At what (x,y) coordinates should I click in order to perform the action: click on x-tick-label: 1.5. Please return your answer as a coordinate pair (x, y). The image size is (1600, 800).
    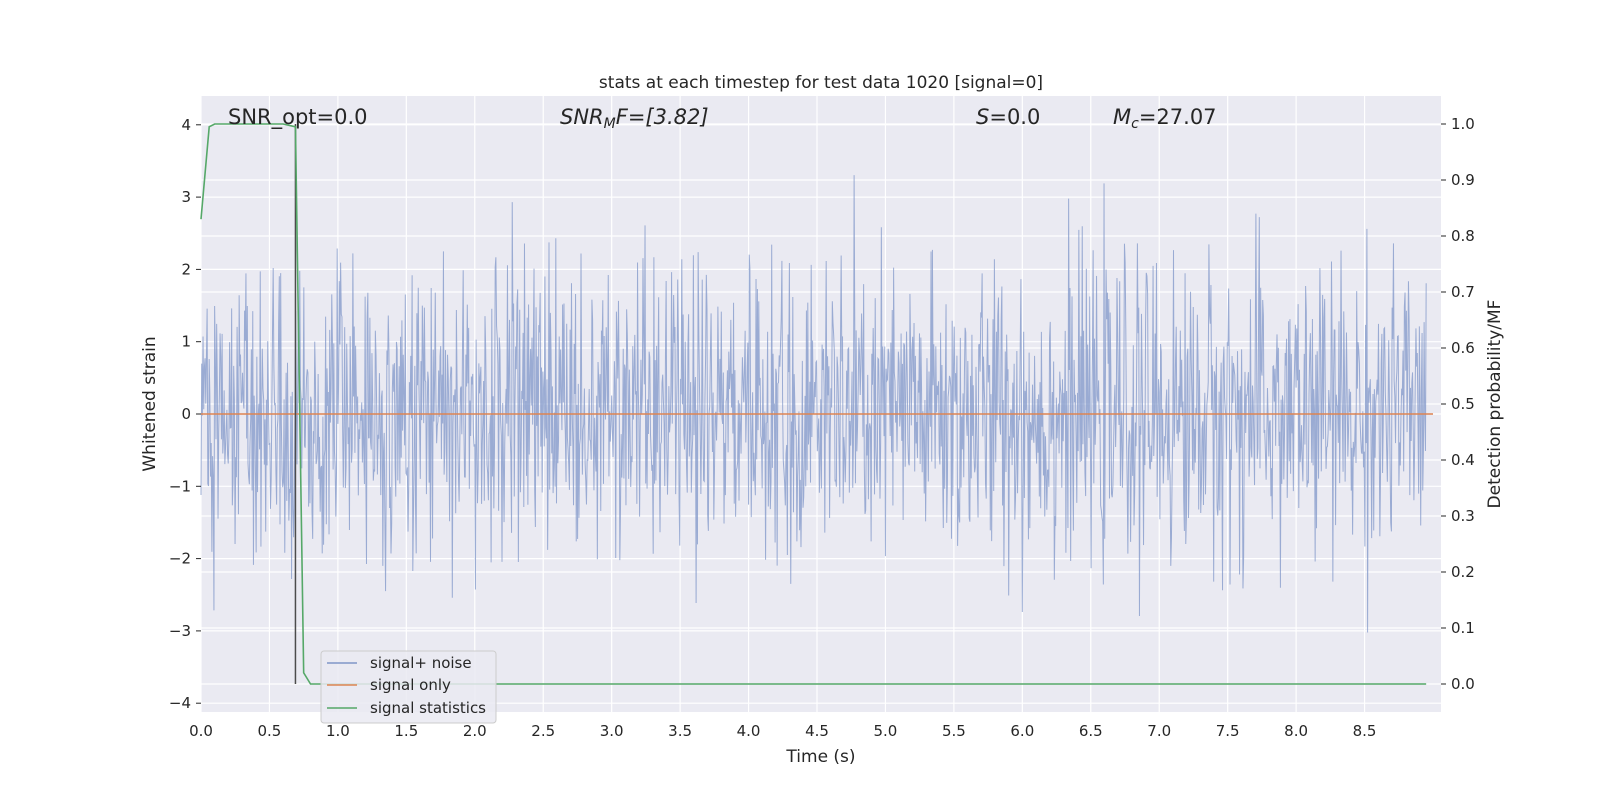
    Looking at the image, I should click on (406, 731).